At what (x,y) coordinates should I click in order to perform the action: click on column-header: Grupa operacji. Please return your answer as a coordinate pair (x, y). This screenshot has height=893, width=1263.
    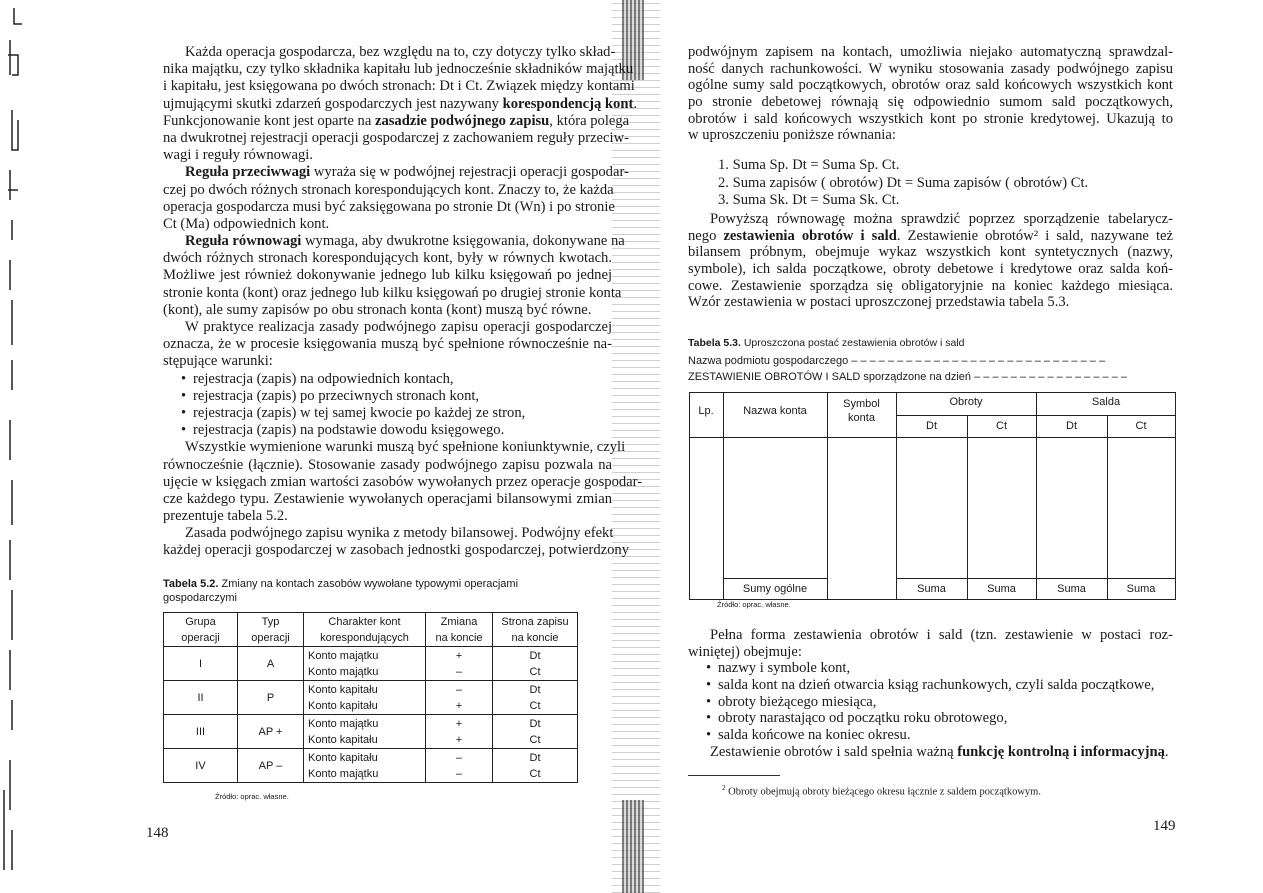
    Looking at the image, I should click on (200, 629).